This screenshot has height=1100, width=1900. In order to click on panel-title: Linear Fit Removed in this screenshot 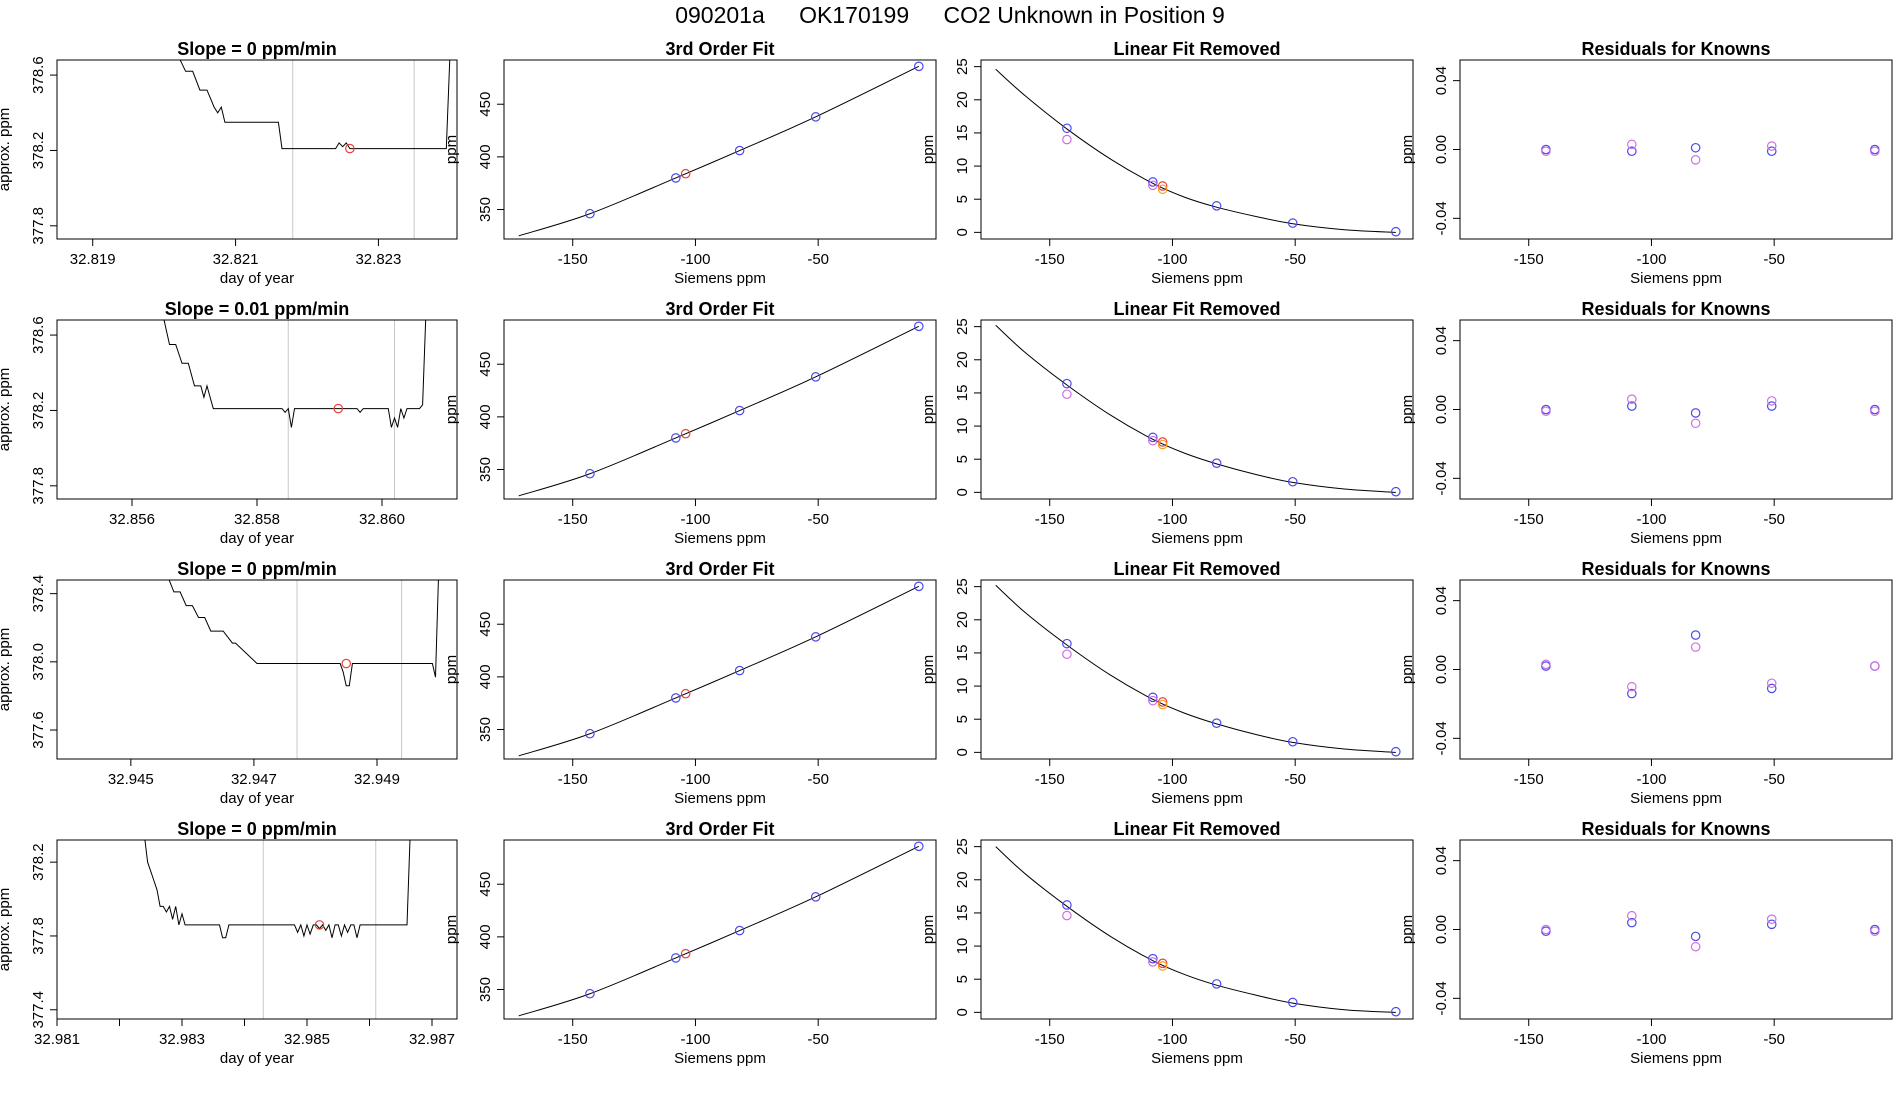, I will do `click(1196, 569)`.